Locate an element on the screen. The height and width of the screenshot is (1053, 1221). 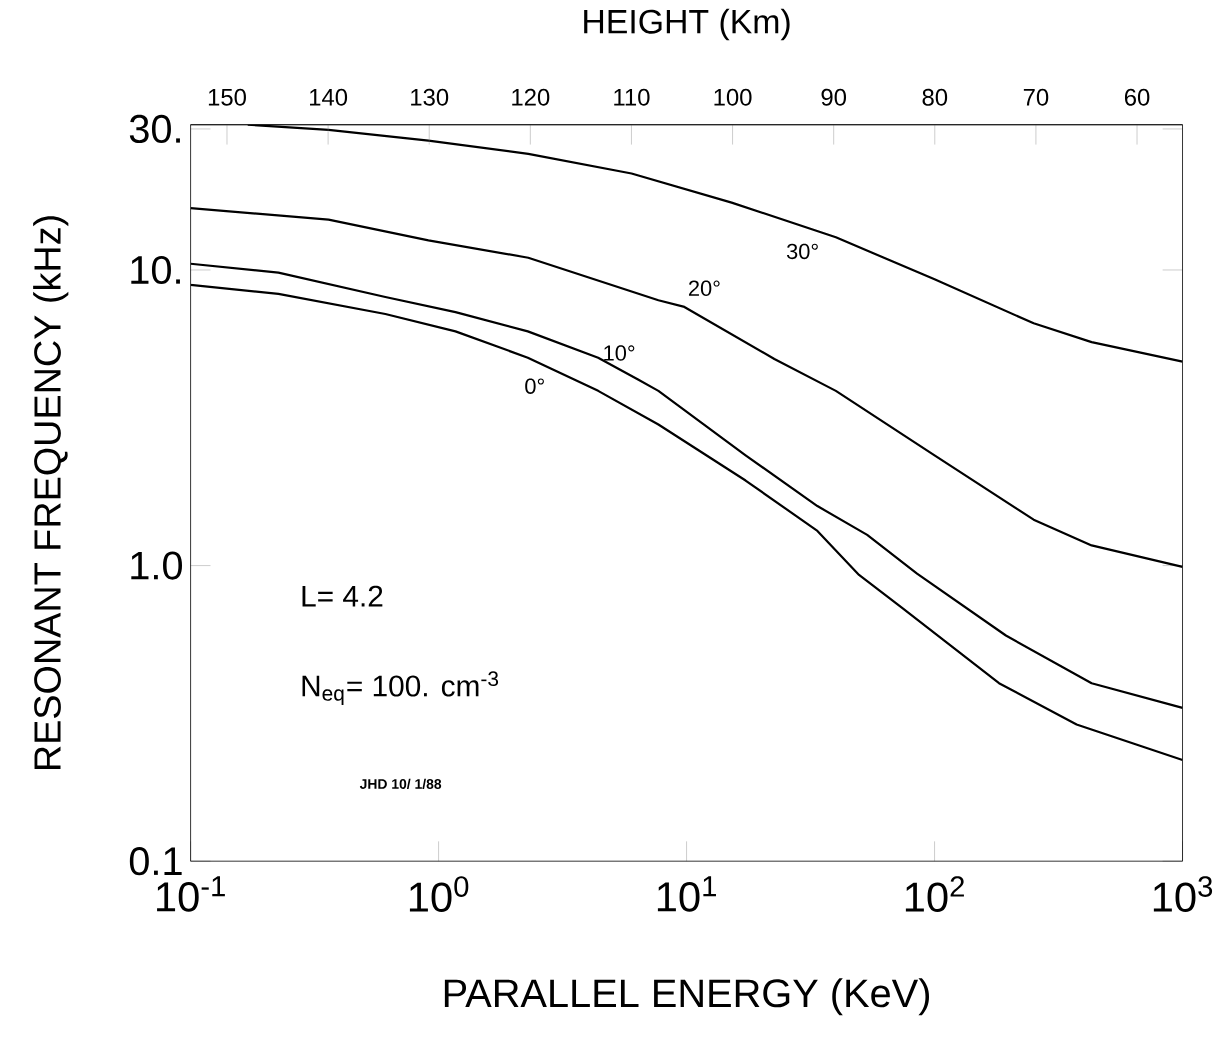
x-tick-label: 10$^{3}$ is located at coordinates (1183, 894).